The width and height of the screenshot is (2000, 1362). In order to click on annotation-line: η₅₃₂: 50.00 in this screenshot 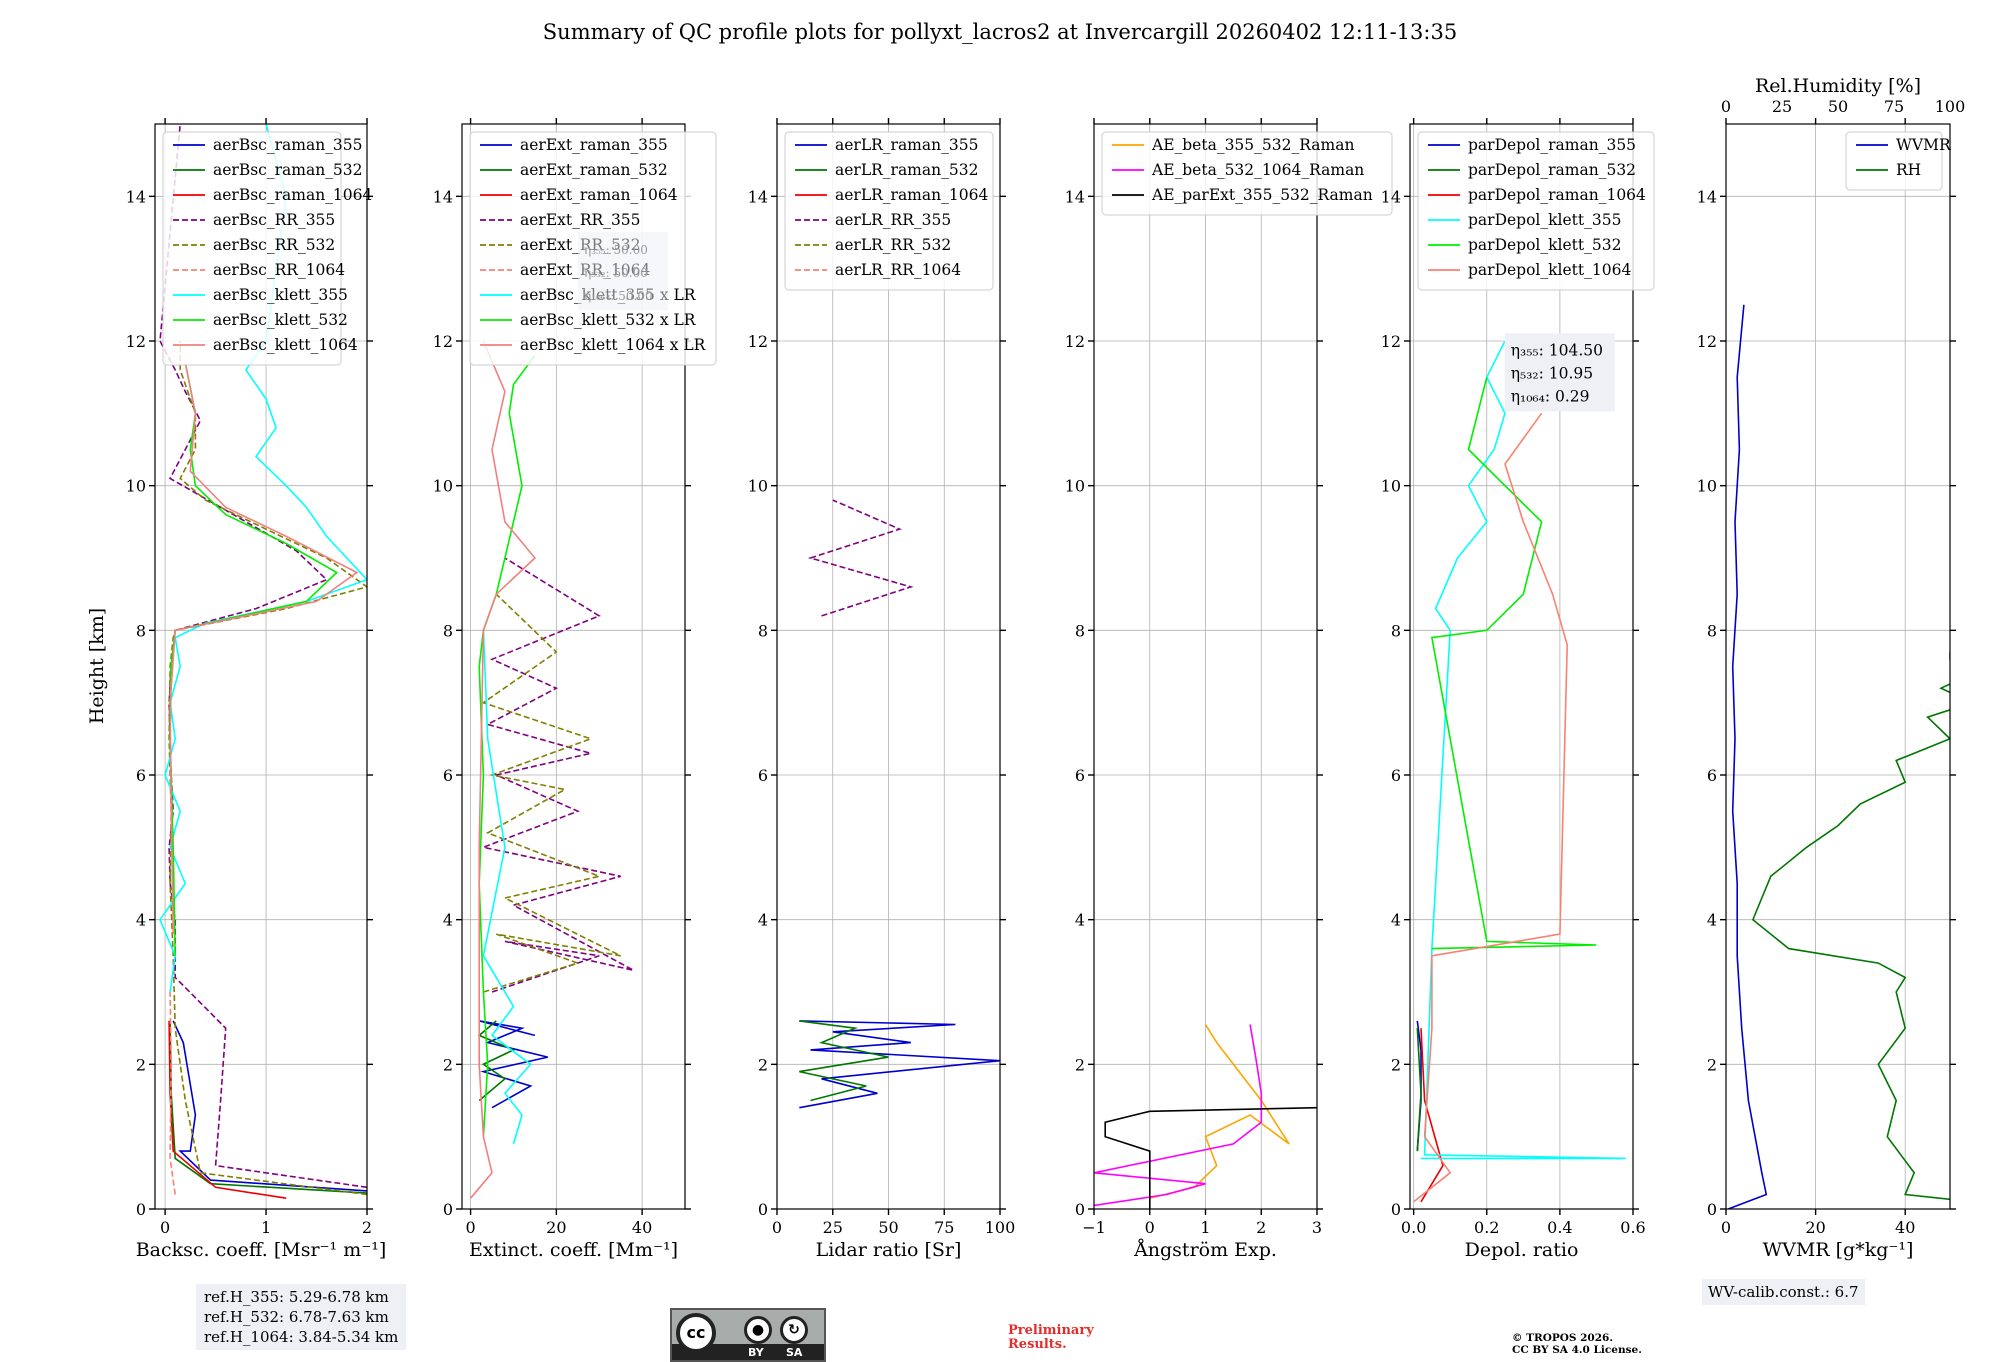, I will do `click(616, 273)`.